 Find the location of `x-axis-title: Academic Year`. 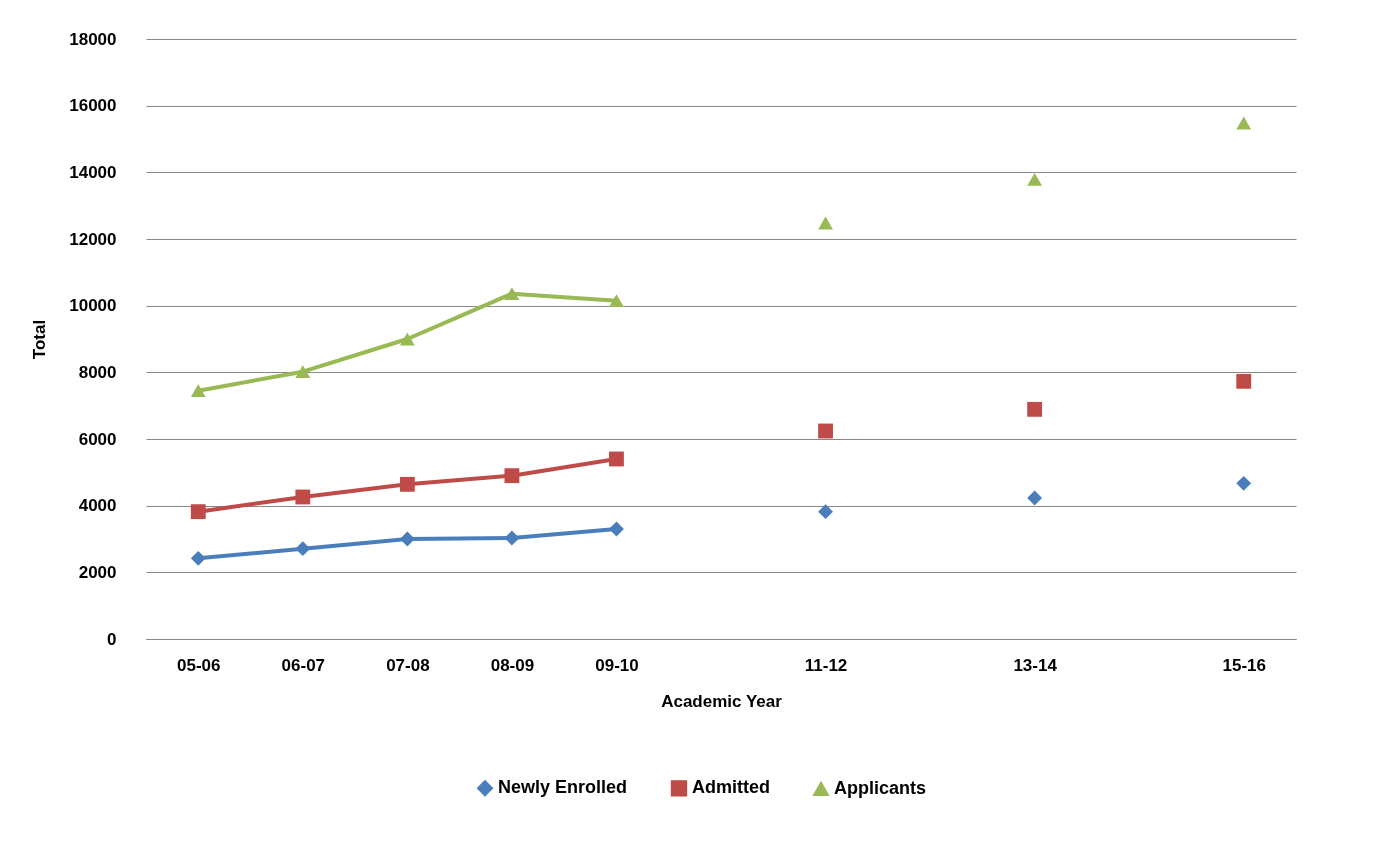

x-axis-title: Academic Year is located at coordinates (722, 701).